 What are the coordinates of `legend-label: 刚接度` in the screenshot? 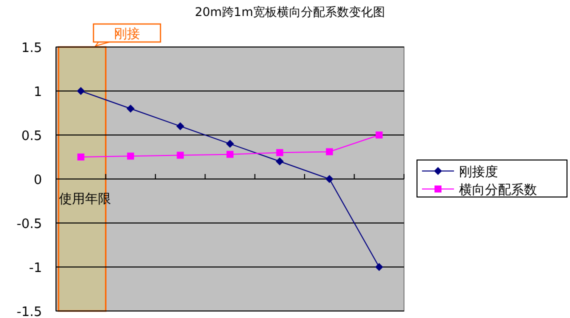 It's located at (478, 172).